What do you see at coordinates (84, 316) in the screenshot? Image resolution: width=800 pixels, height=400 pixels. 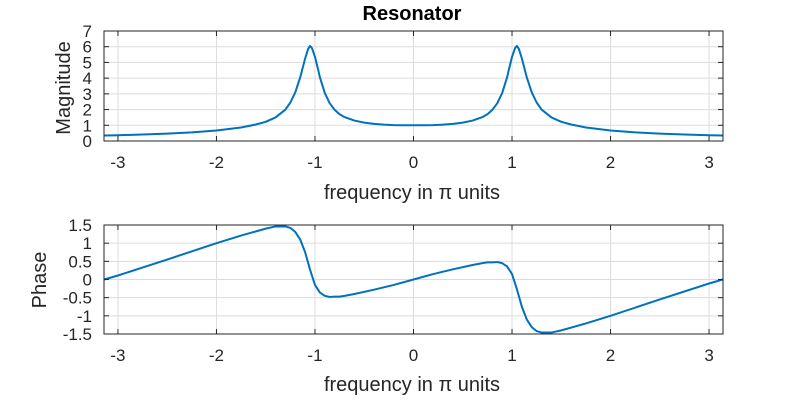 I see `phase-y-tick-label: -1` at bounding box center [84, 316].